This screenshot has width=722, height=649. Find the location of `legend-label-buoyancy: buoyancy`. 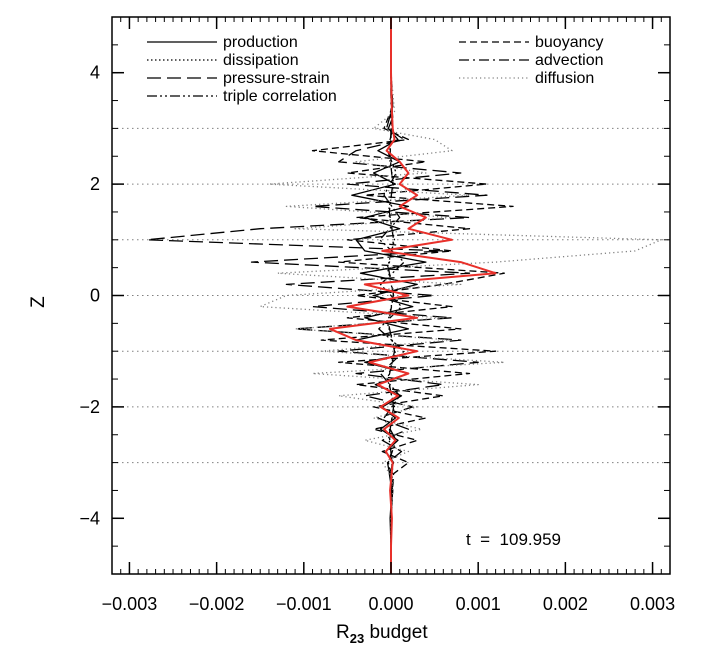

legend-label-buoyancy: buoyancy is located at coordinates (569, 42).